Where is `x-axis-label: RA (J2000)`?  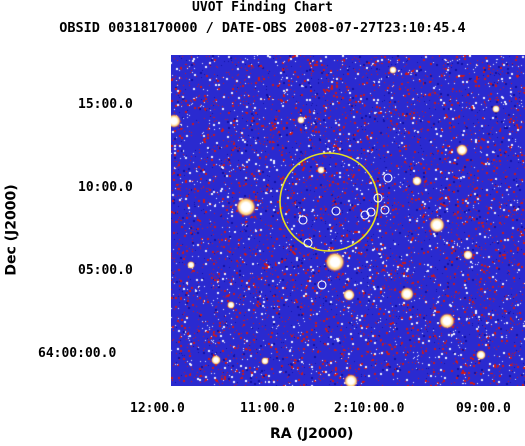
x-axis-label: RA (J2000) is located at coordinates (312, 434).